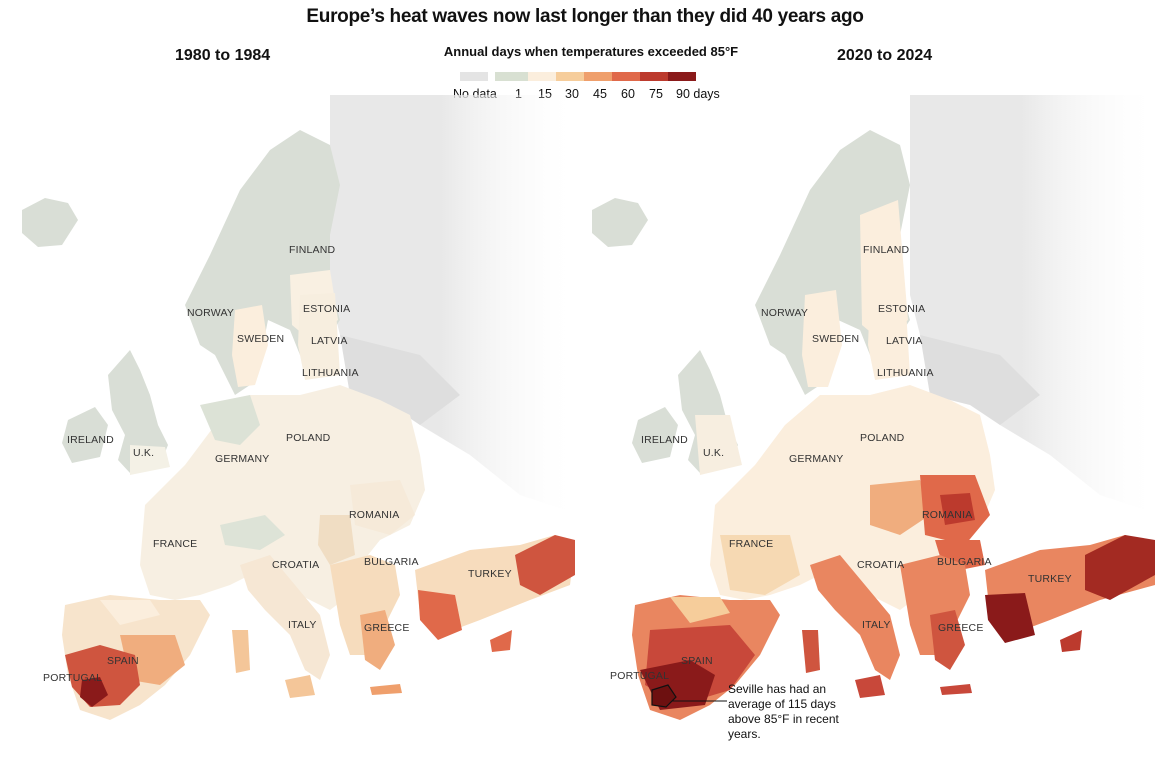 This screenshot has height=780, width=1170. I want to click on greece-red, so click(947, 640).